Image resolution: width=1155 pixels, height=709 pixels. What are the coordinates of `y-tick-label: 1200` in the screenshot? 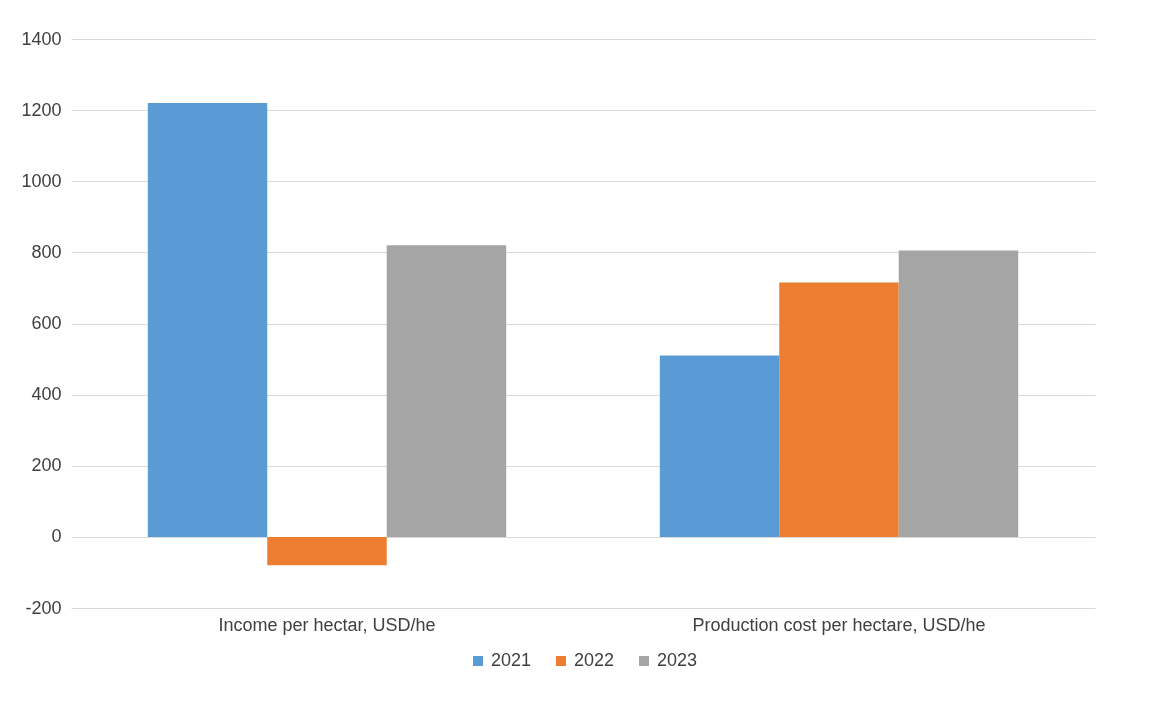 It's located at (41, 109).